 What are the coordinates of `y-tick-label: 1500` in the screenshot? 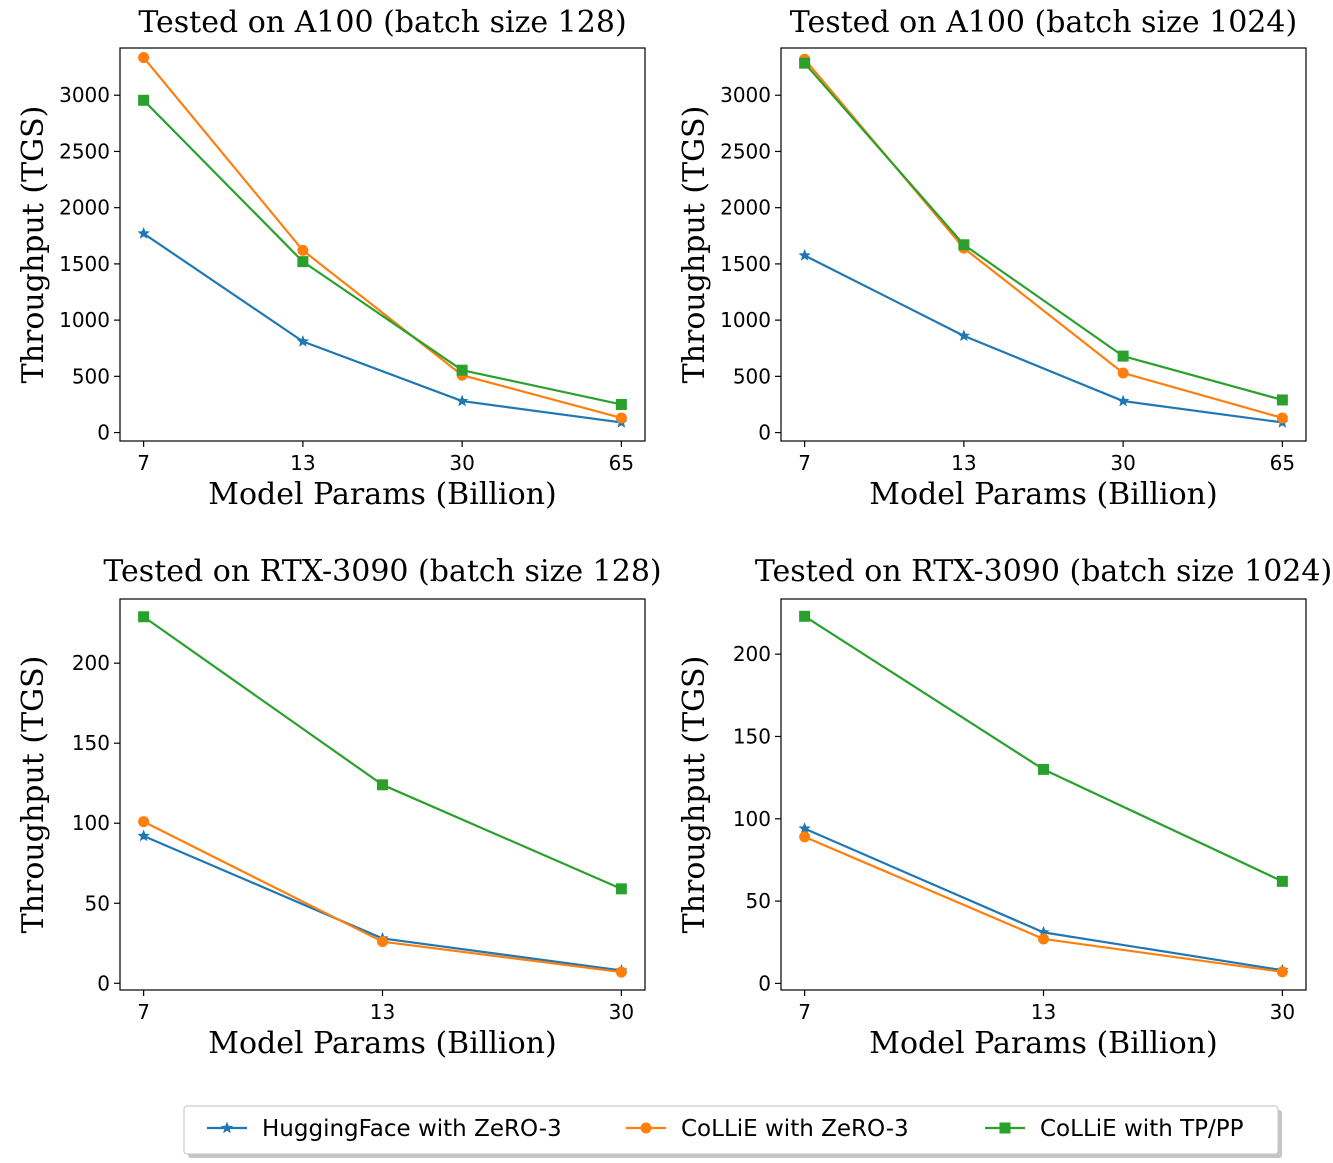 It's located at (745, 264).